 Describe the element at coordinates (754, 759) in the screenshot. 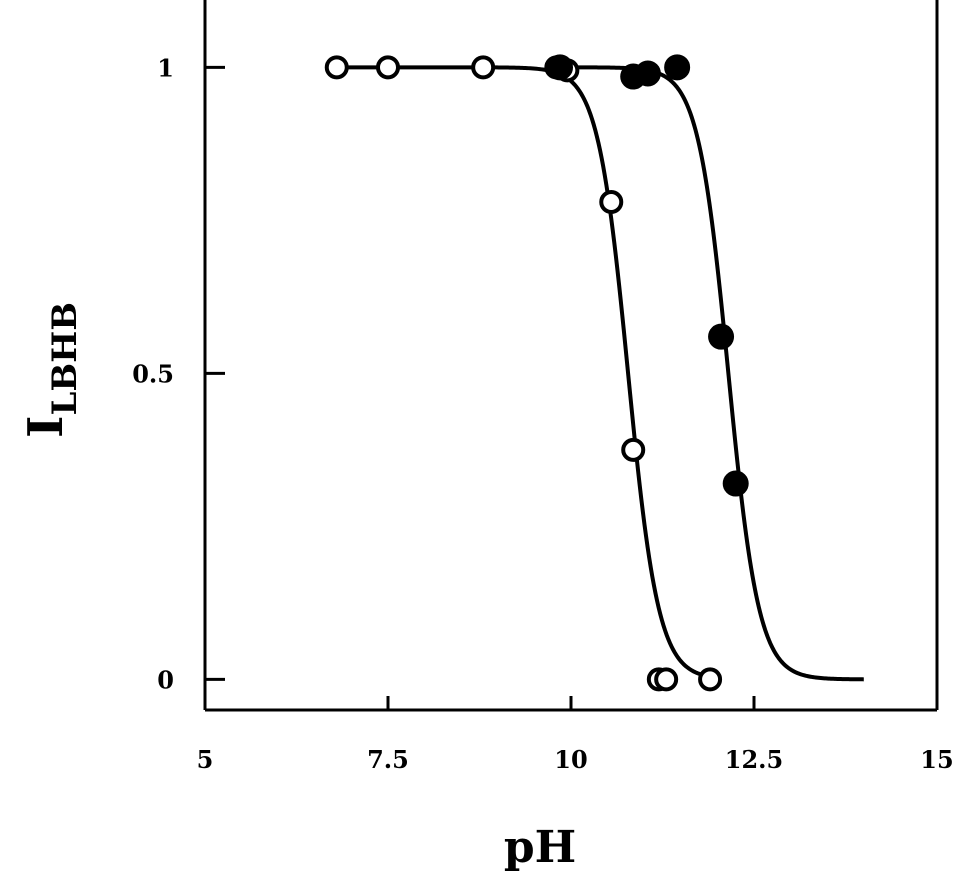

I see `x-tick-label: 12.5` at that location.